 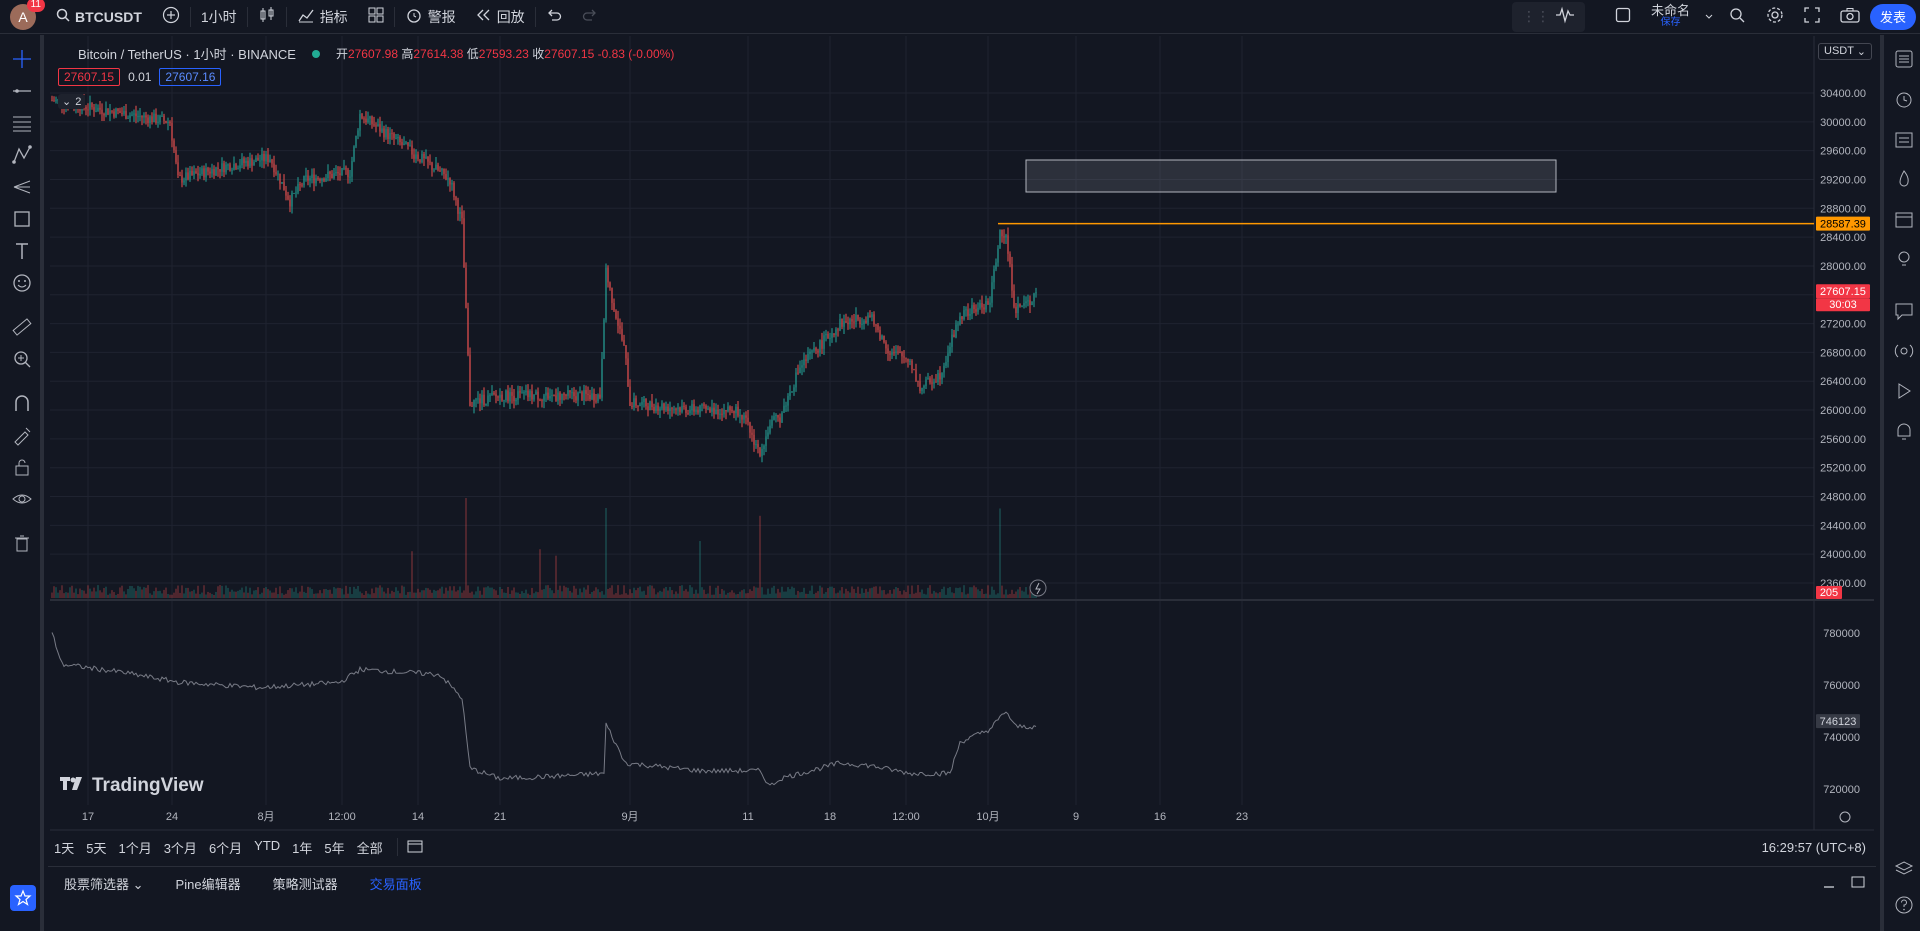 I want to click on timeframe-8: 全部, so click(x=369, y=848).